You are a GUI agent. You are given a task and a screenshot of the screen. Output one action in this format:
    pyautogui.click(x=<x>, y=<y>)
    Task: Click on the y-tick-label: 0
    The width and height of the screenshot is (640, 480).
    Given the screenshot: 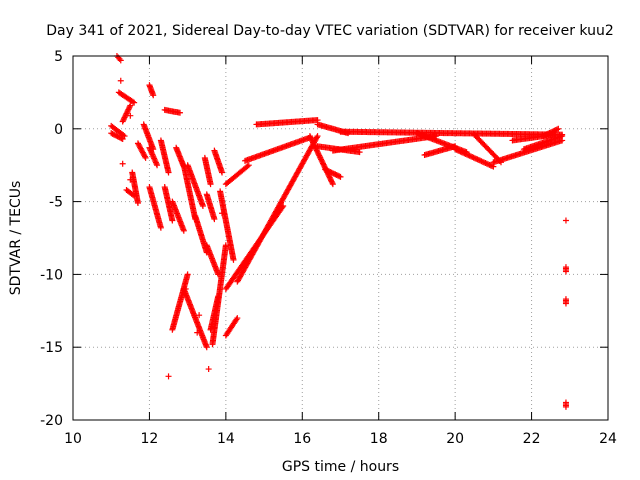 What is the action you would take?
    pyautogui.click(x=58, y=130)
    